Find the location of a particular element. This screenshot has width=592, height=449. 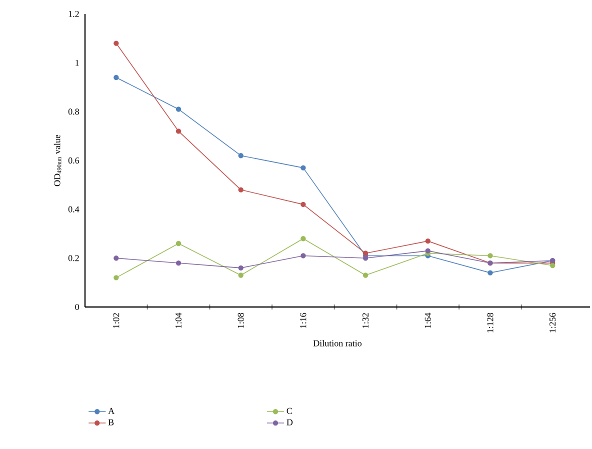

x-tick-label: 1:16 is located at coordinates (303, 320).